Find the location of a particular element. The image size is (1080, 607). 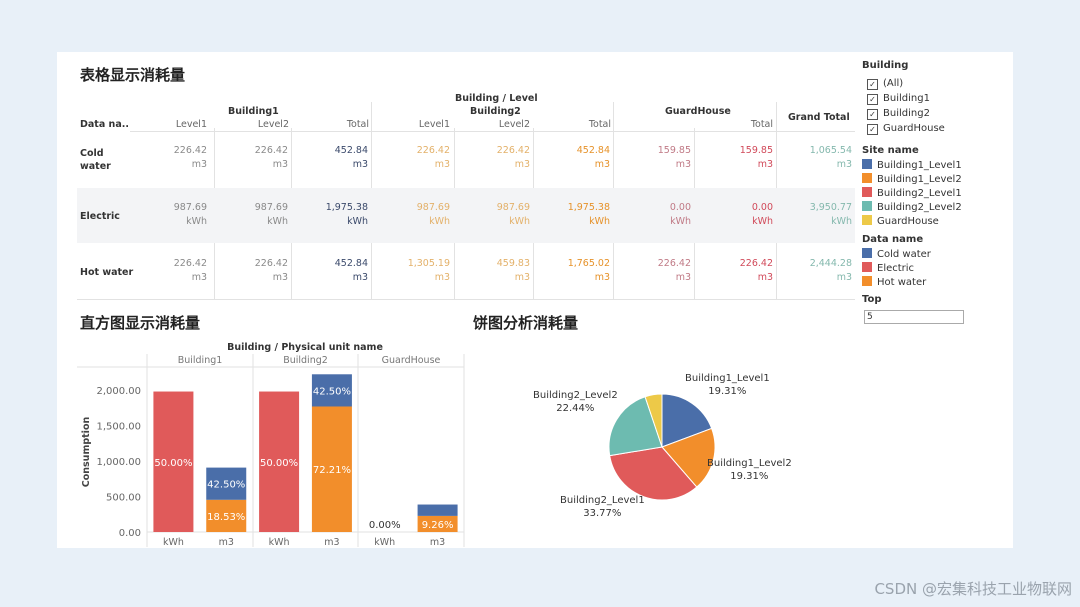

bar-chart-title: 直方图显示消耗量 is located at coordinates (140, 323).